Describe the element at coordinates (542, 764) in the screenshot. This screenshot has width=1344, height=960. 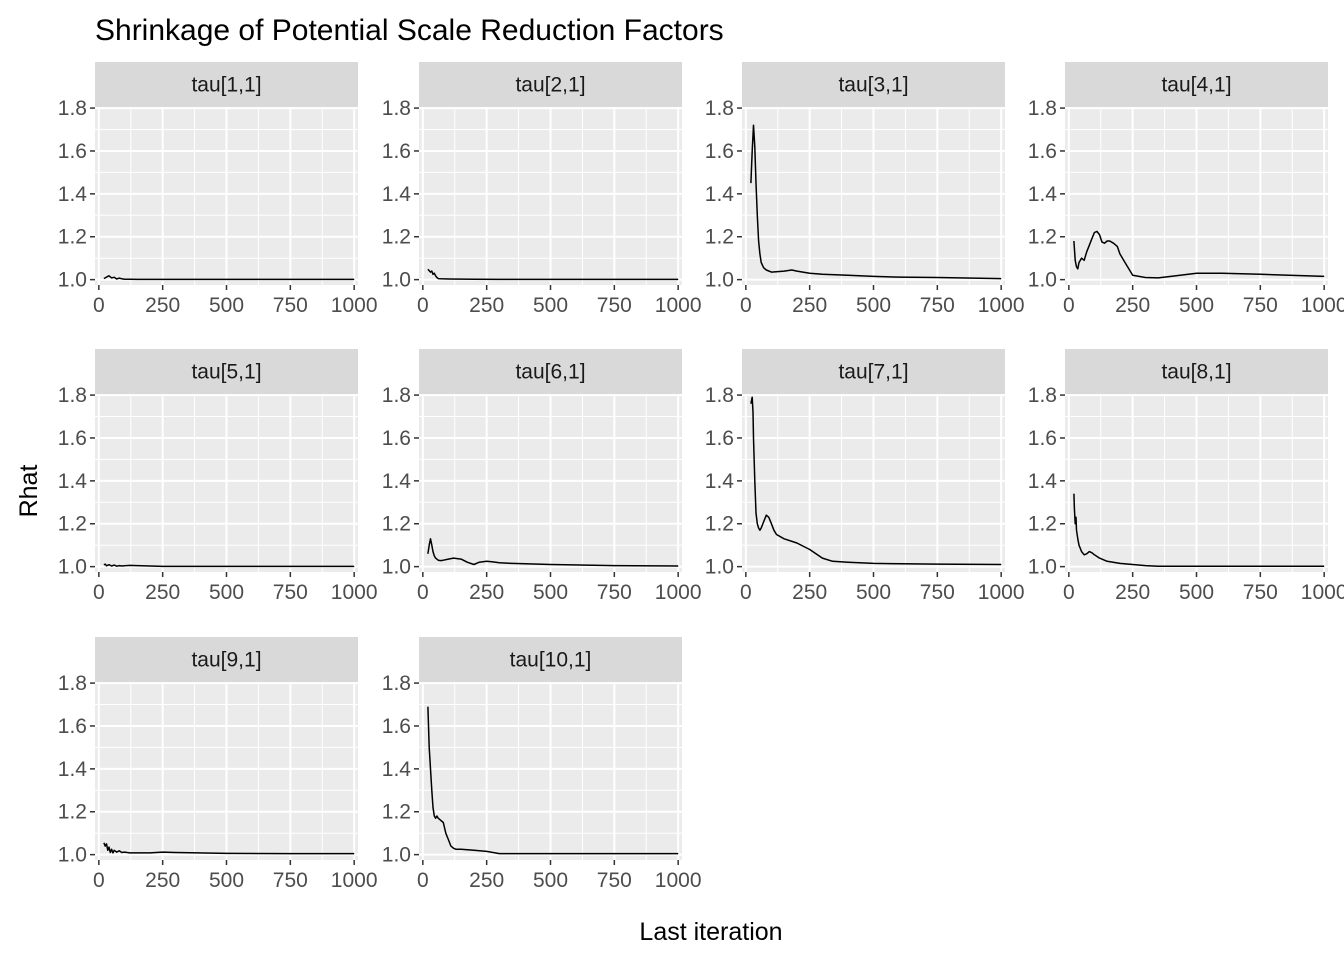
I see `facet-panel: tau[10,1] 1.0 1.2 1.4 1.6 1.8 0 250 500 750 1000` at that location.